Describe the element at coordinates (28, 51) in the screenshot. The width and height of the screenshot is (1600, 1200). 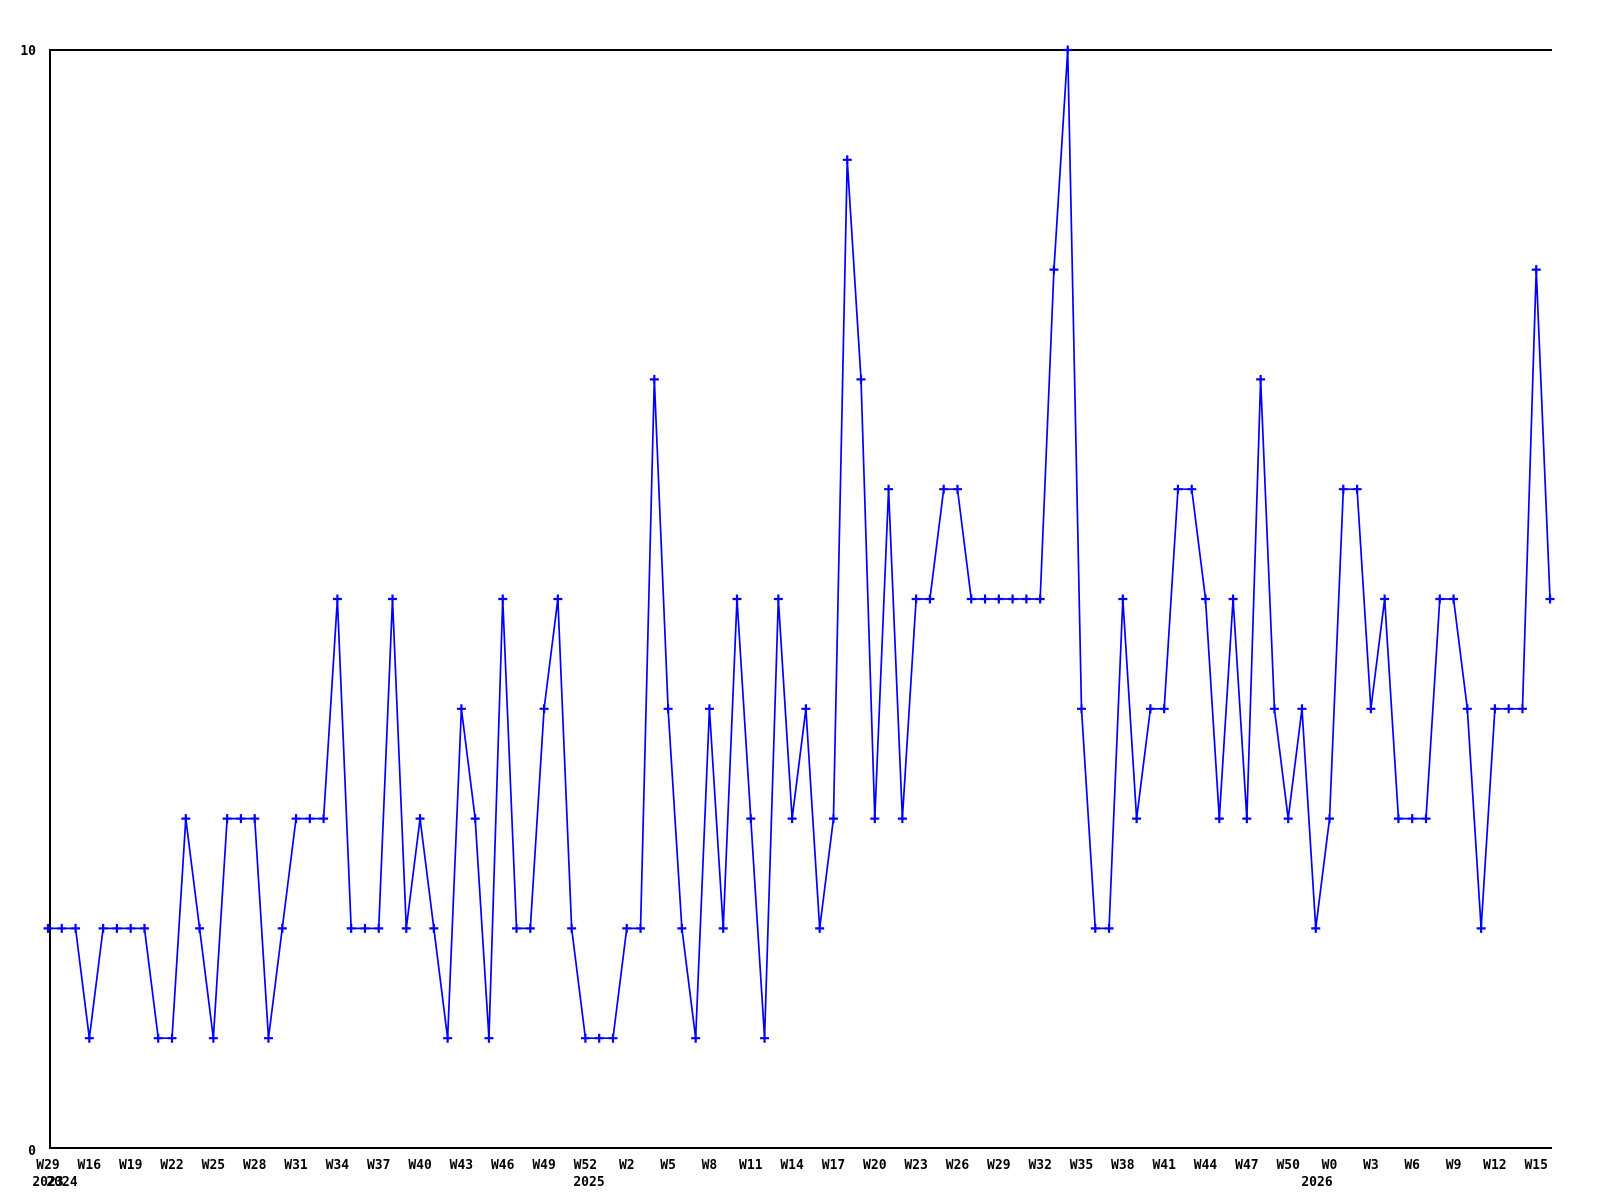
I see `y-tick-label-max: 10` at that location.